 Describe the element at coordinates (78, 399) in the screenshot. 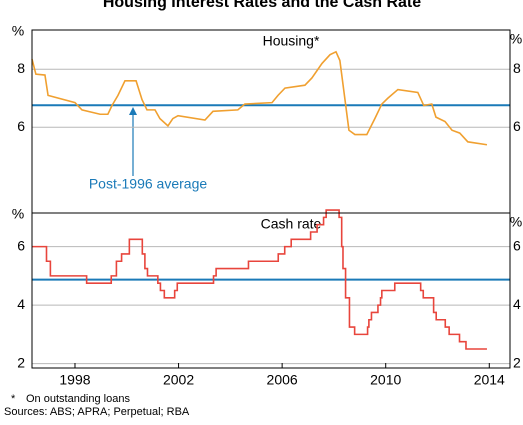

I see `footnote: On outstanding loans` at that location.